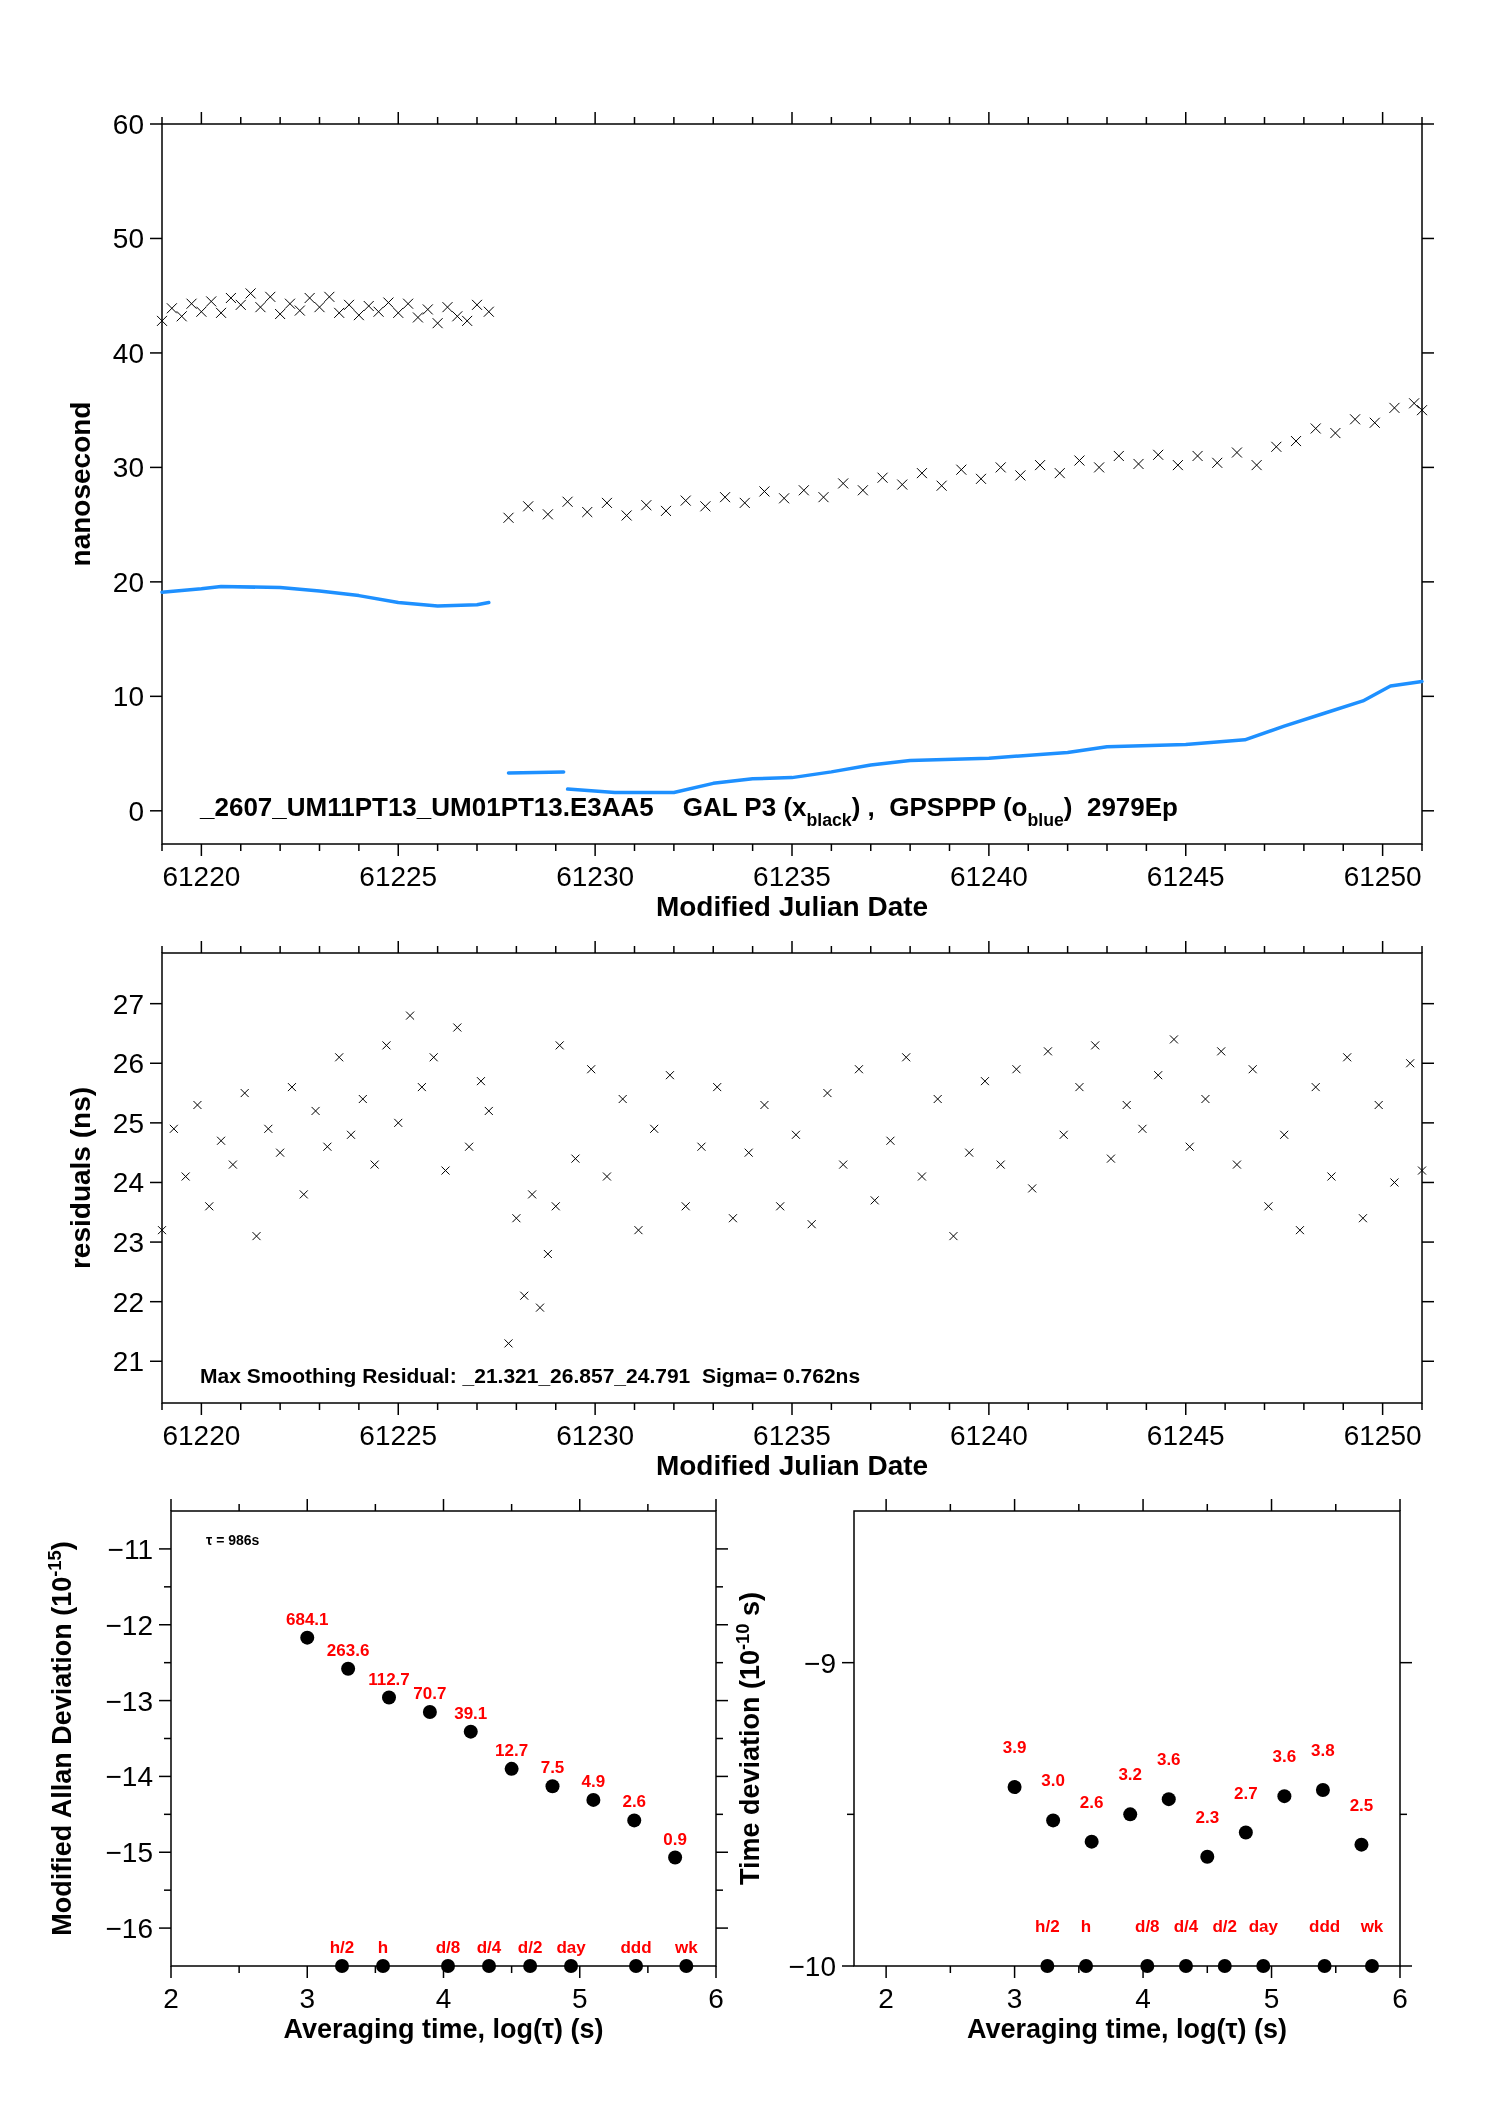 The width and height of the screenshot is (1488, 2105). What do you see at coordinates (398, 1435) in the screenshot?
I see `x-tick-label: 61225` at bounding box center [398, 1435].